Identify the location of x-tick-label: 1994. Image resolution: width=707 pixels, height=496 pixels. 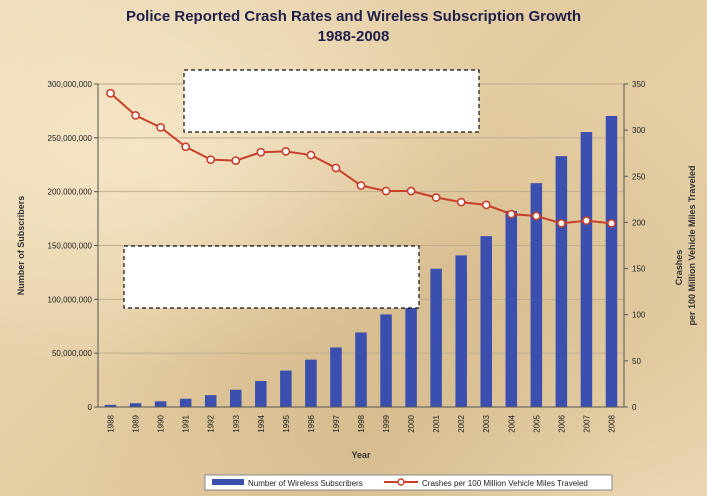
(261, 423).